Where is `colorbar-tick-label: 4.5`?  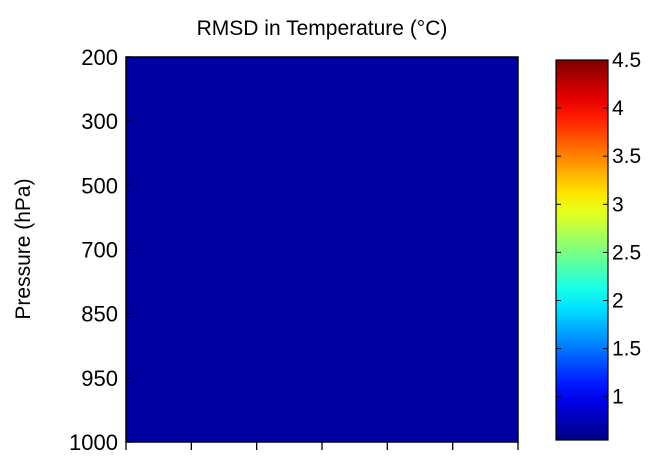 colorbar-tick-label: 4.5 is located at coordinates (626, 60).